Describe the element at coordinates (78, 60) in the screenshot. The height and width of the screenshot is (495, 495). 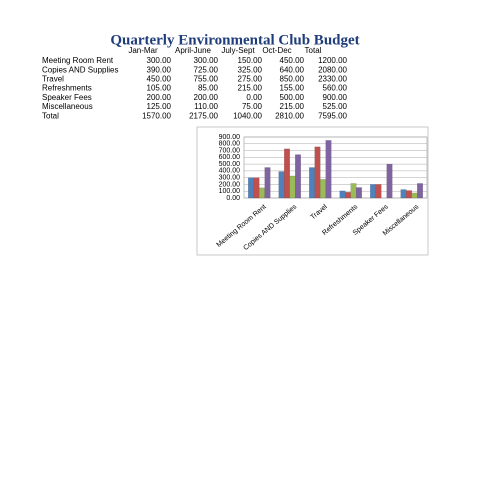
I see `row-label: Meeting Room Rent` at that location.